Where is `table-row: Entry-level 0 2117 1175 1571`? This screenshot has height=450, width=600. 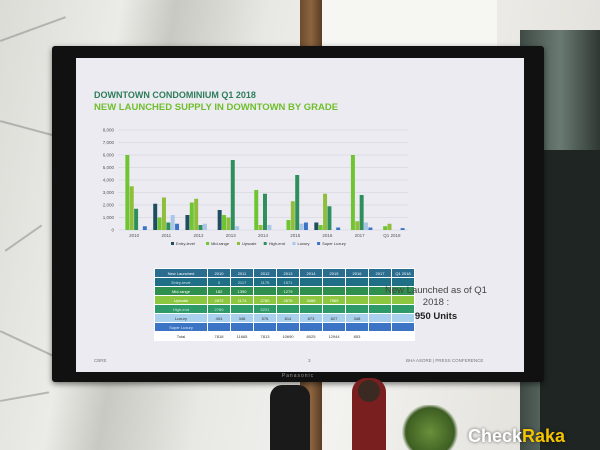 table-row: Entry-level 0 2117 1175 1571 is located at coordinates (284, 282).